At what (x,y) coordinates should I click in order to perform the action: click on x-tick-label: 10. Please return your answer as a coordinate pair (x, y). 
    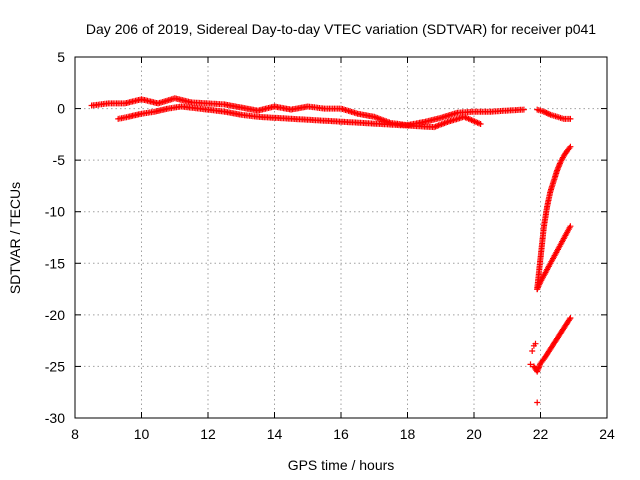
    Looking at the image, I should click on (142, 434).